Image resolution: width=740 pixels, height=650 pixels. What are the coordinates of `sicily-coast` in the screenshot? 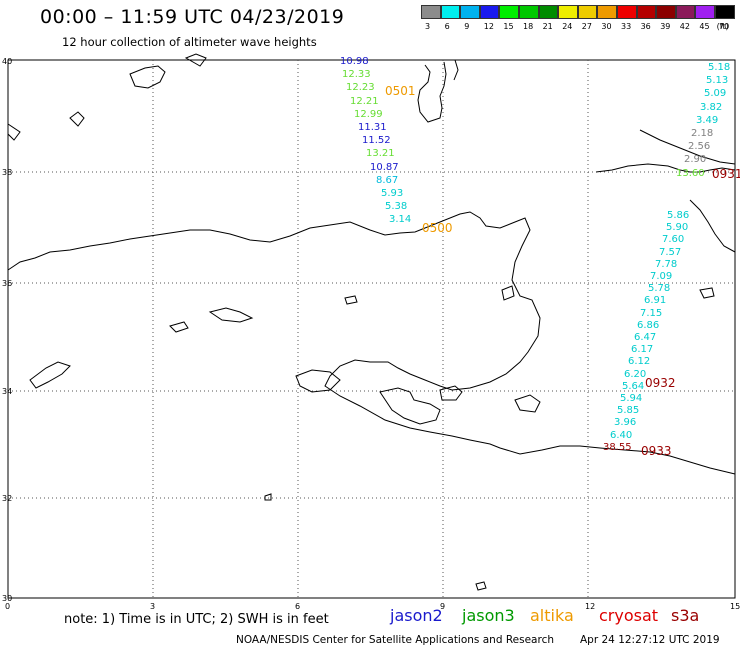 It's located at (665, 168).